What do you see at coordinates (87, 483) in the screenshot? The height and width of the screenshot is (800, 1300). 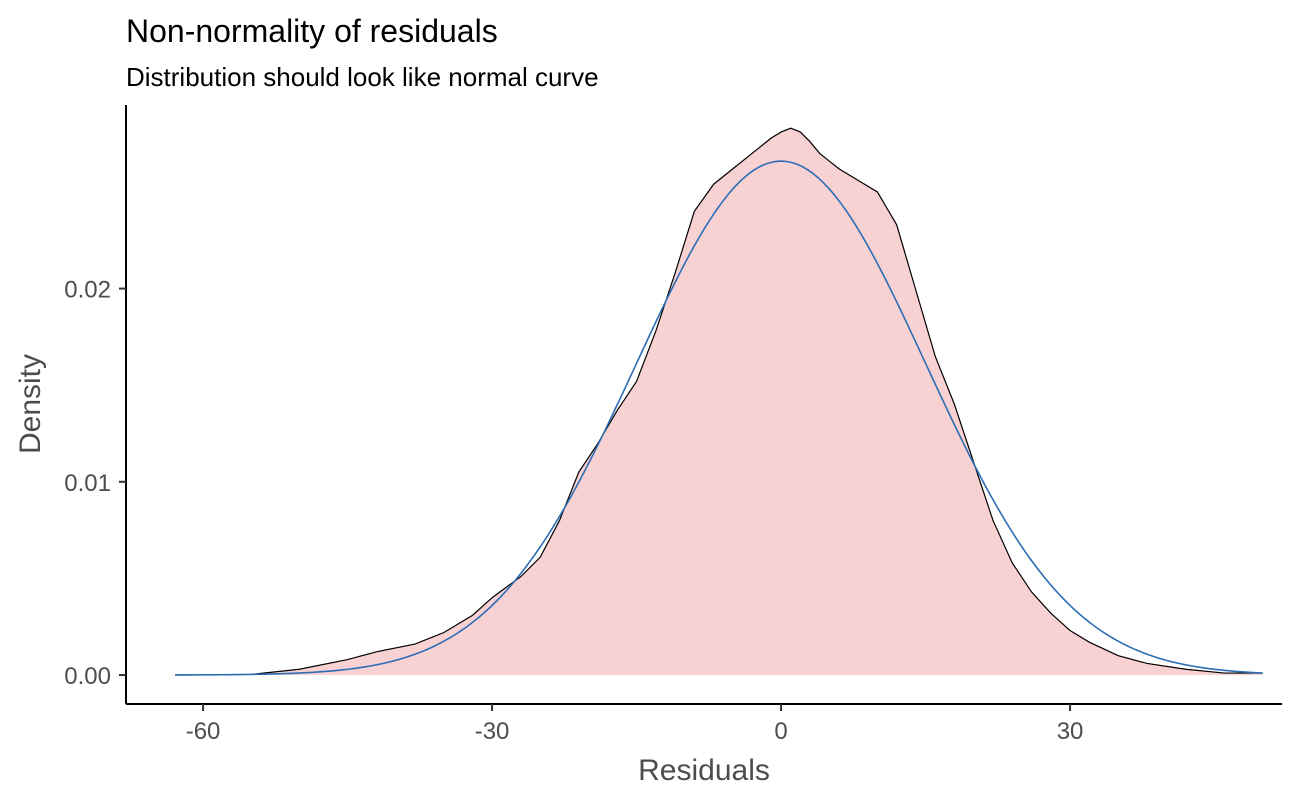 I see `y-tick-label-1: 0.01` at bounding box center [87, 483].